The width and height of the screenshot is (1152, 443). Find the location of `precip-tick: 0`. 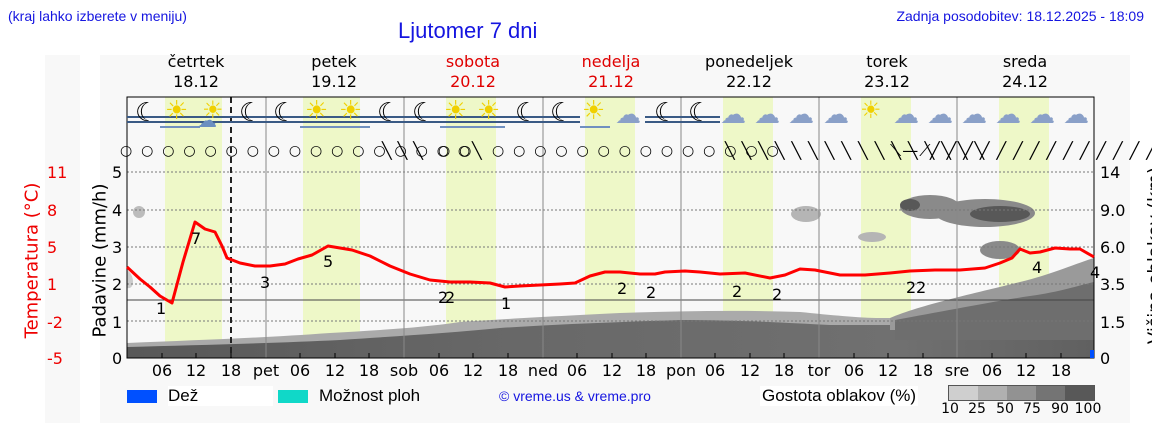

precip-tick: 0 is located at coordinates (117, 358).